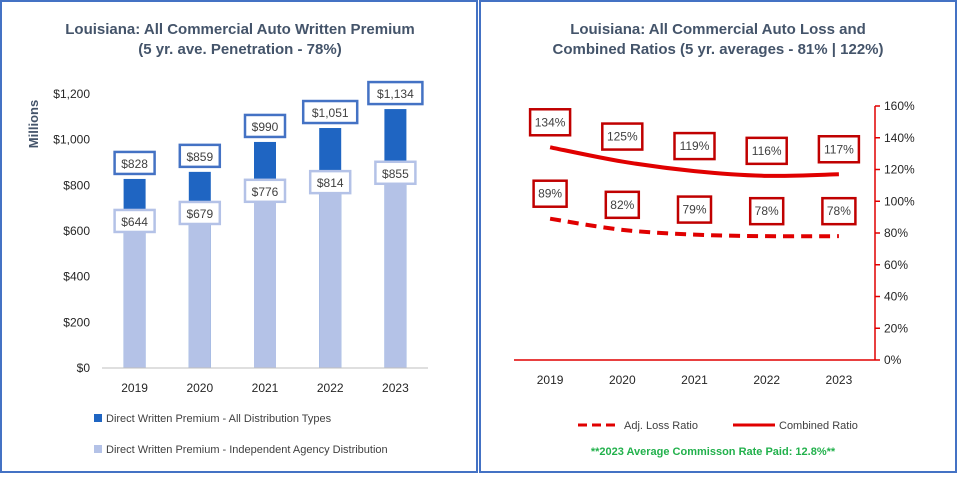 This screenshot has height=479, width=958. What do you see at coordinates (694, 227) in the screenshot?
I see `line-adj-loss-ratio` at bounding box center [694, 227].